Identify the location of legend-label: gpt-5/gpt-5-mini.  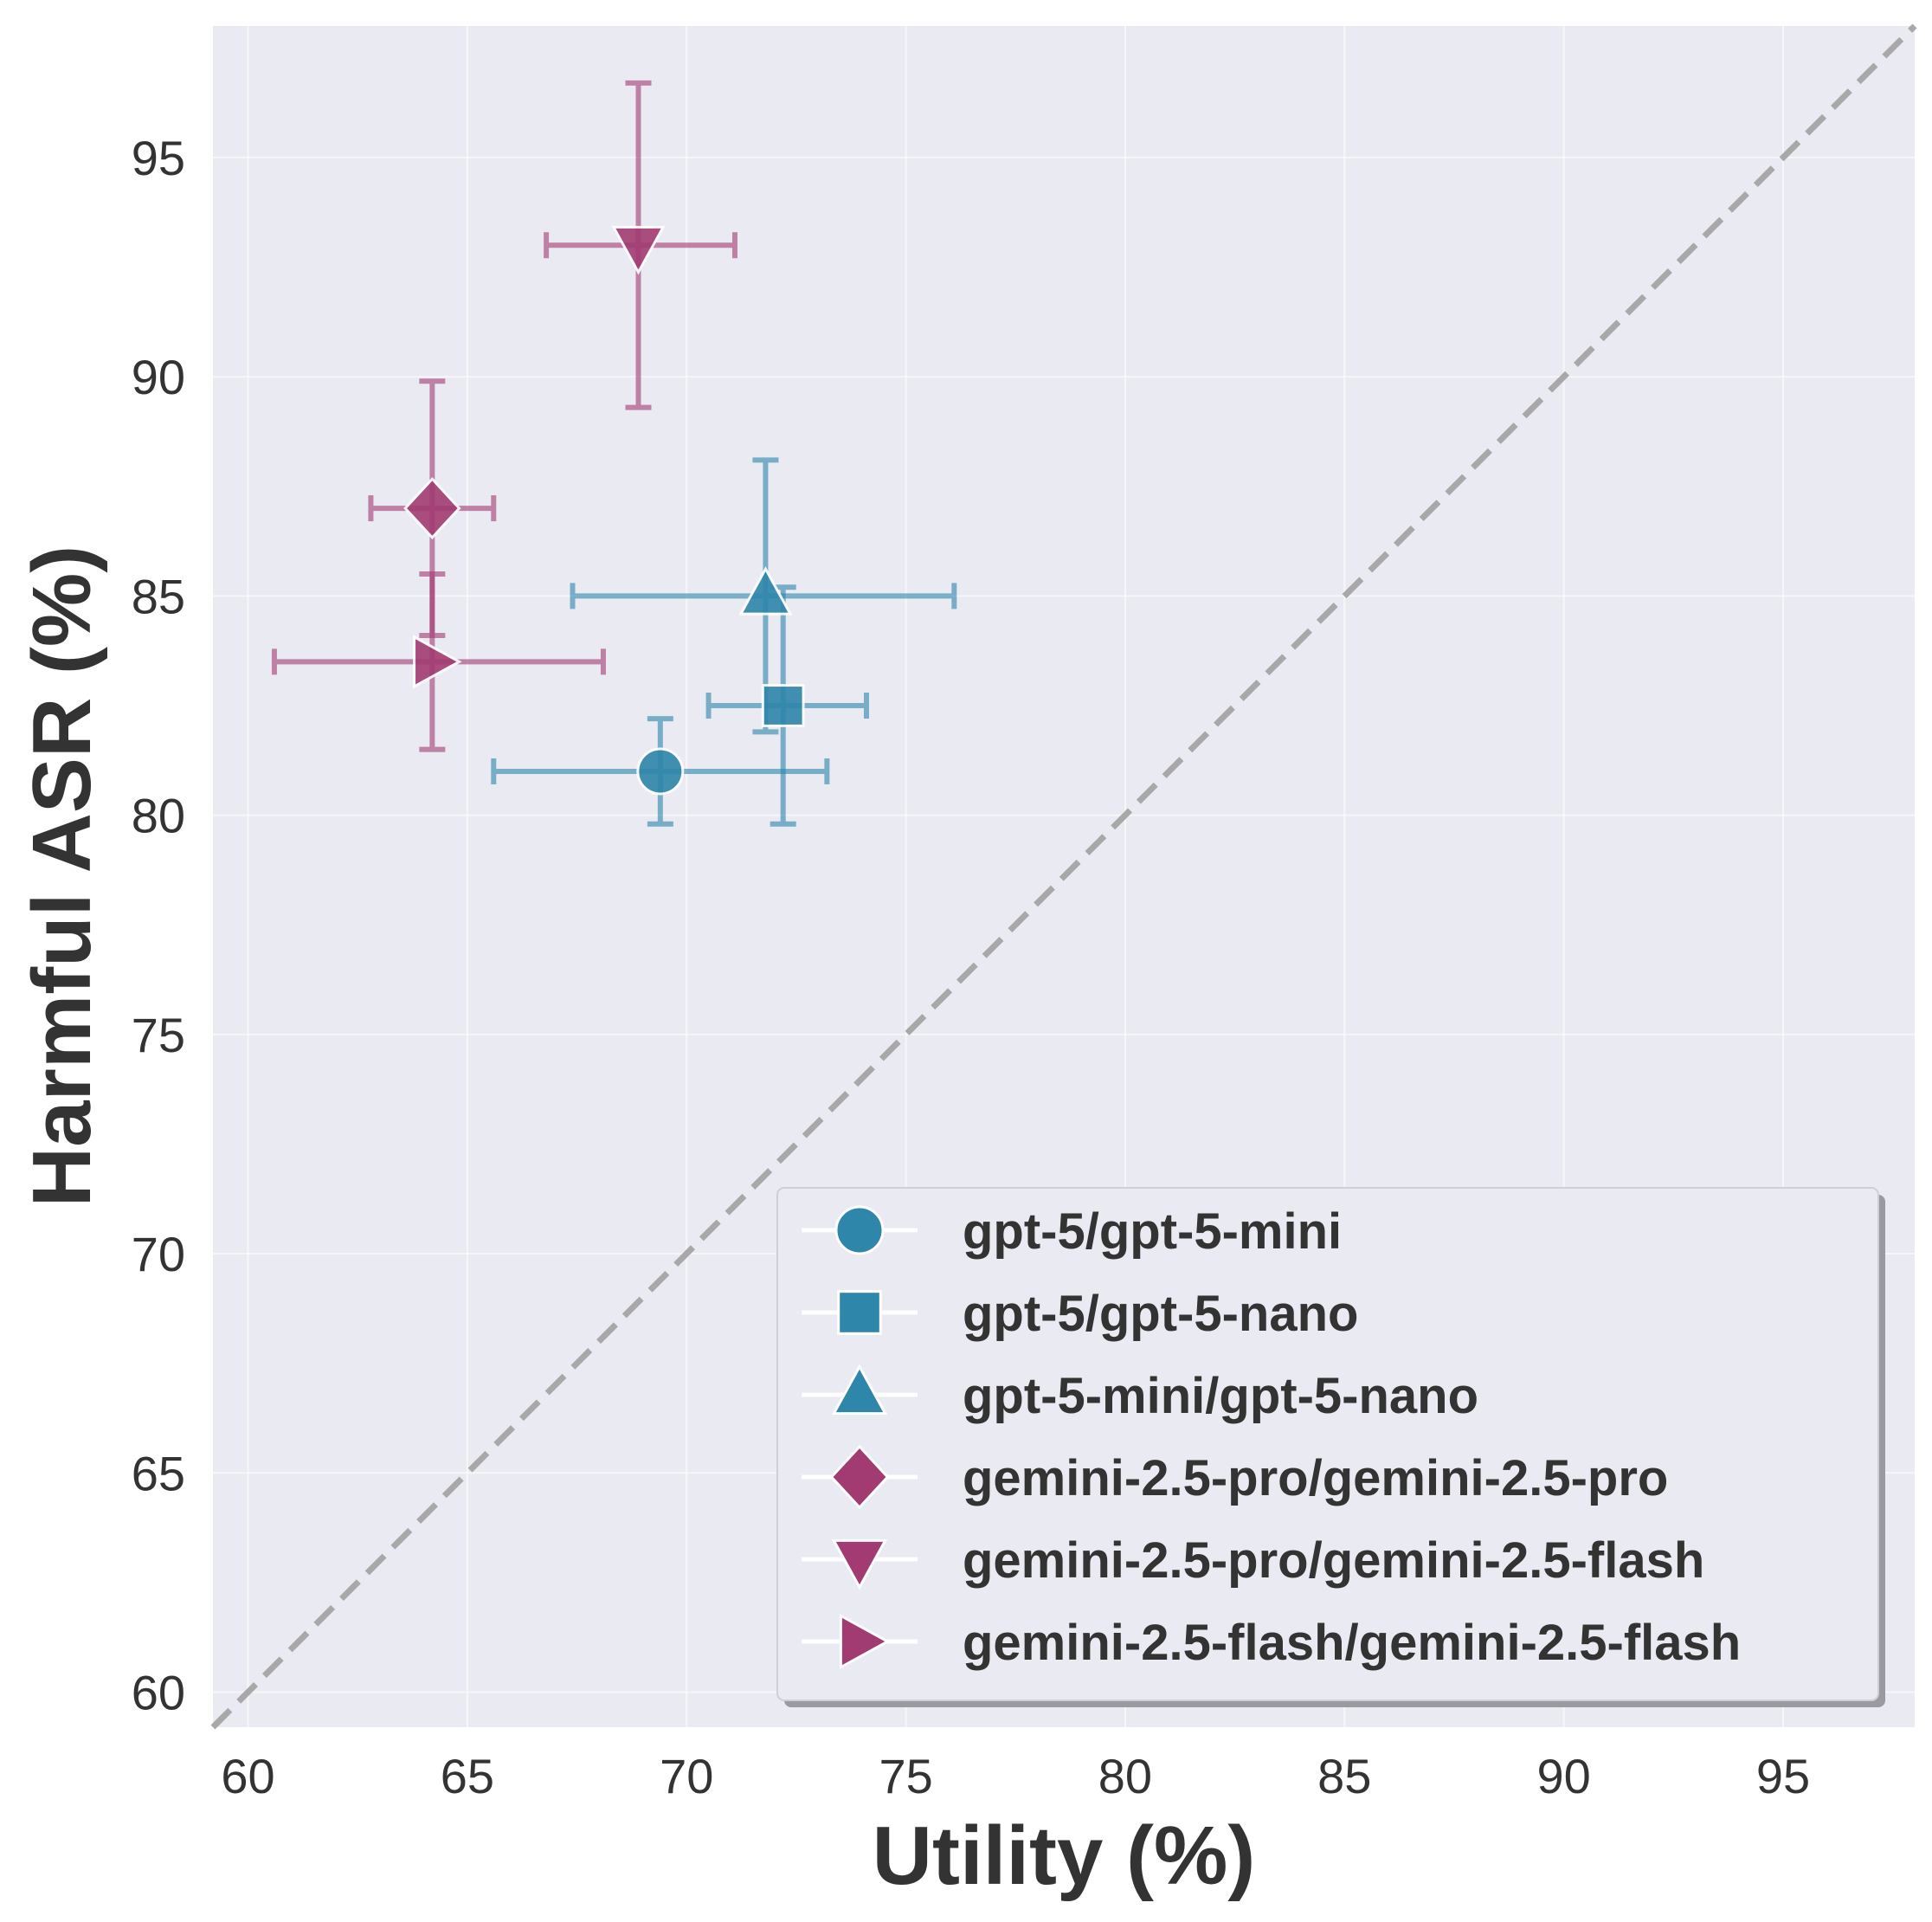
(1152, 1232).